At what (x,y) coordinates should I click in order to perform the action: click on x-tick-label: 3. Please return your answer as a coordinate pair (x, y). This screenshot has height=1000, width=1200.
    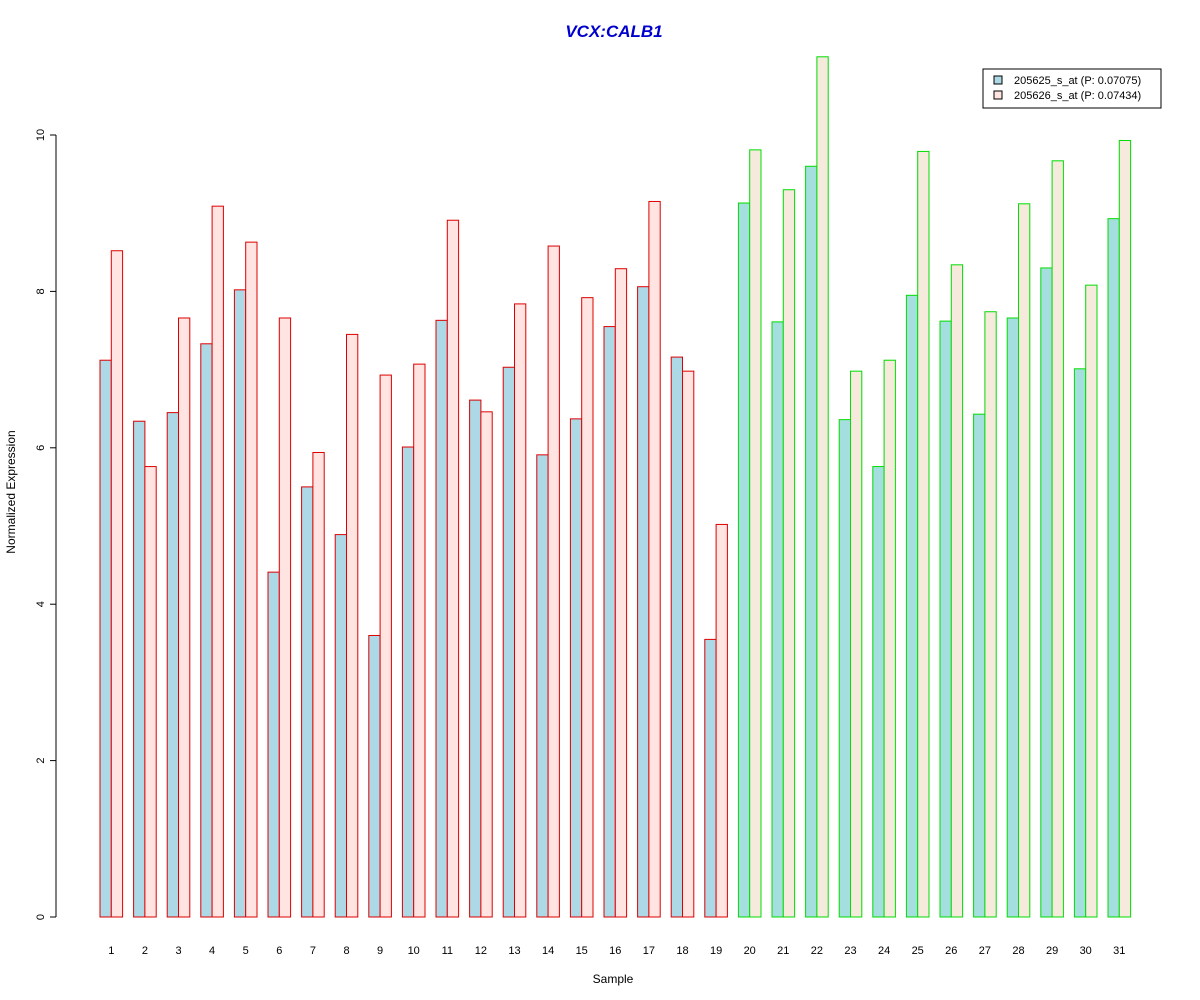
    Looking at the image, I should click on (178, 951).